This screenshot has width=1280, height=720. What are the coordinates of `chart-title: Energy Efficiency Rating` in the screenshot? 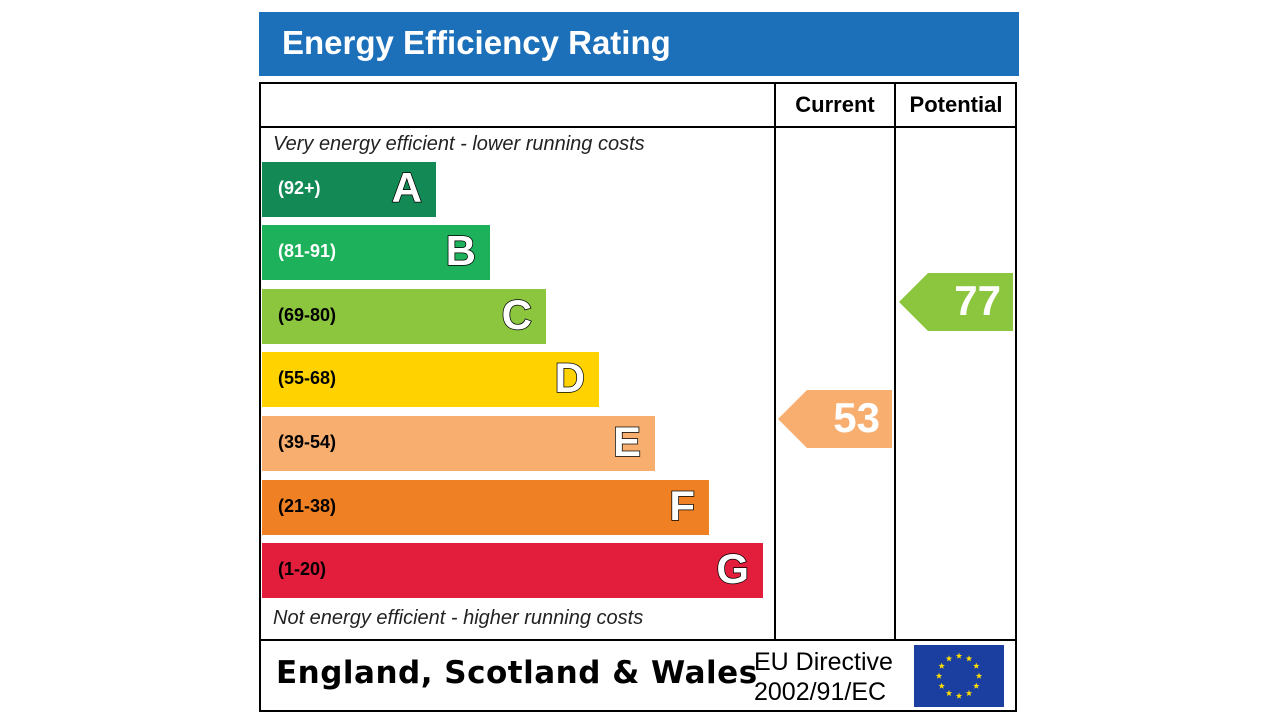 It's located at (476, 42).